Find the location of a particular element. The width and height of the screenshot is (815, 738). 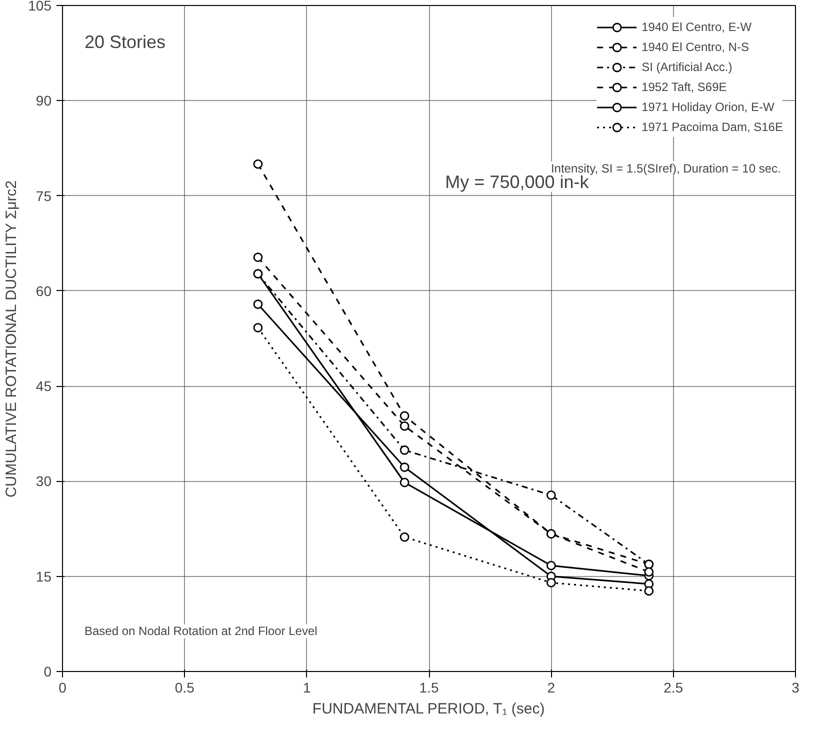

x-tick-label: 2 is located at coordinates (551, 688).